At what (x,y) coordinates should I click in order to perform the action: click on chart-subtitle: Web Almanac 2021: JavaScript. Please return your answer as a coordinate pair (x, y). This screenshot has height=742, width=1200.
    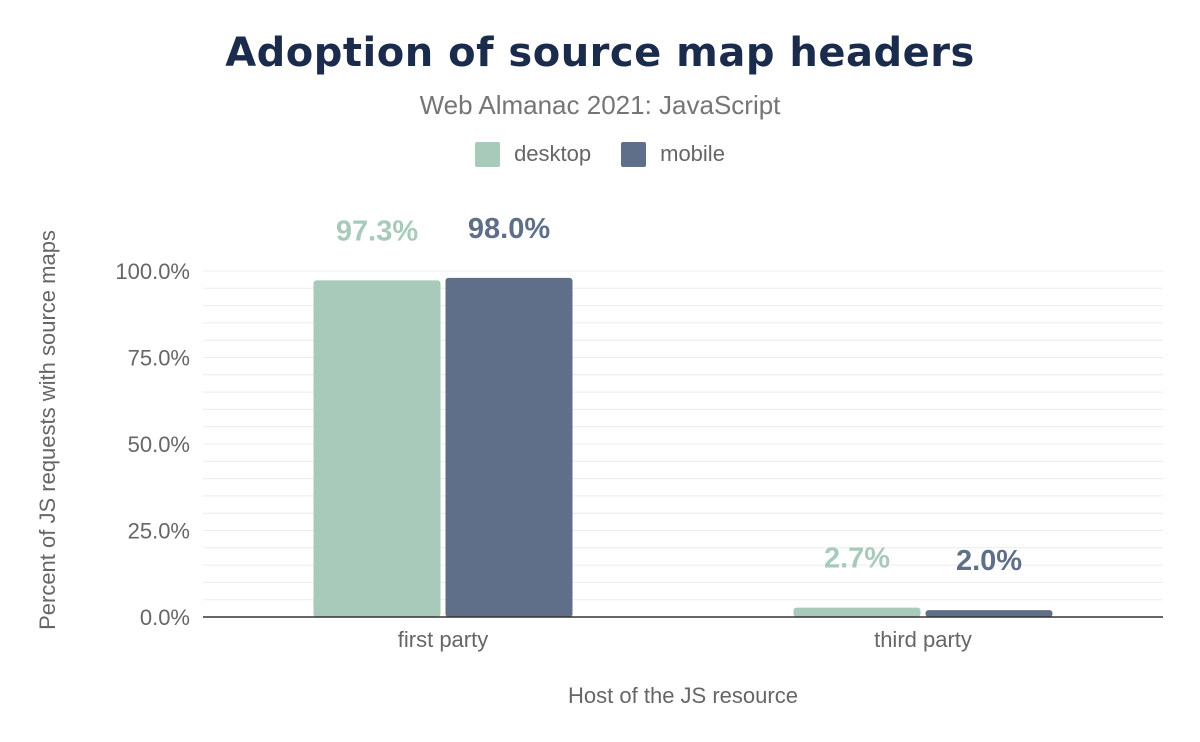
    Looking at the image, I should click on (600, 105).